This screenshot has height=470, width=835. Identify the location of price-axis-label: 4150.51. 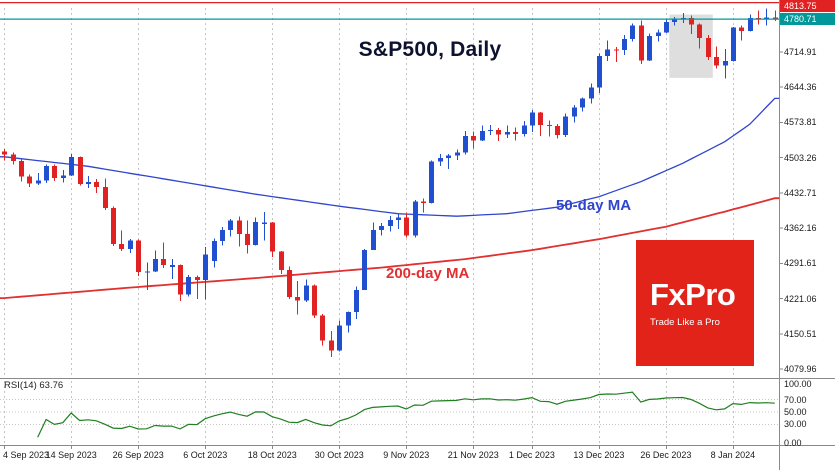
(800, 333).